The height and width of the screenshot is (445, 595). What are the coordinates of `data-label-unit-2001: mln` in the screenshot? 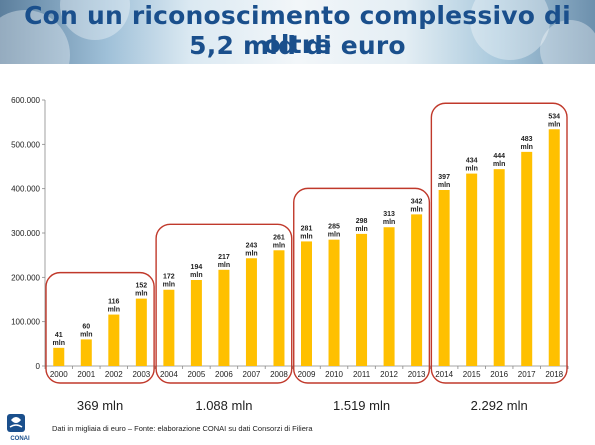 It's located at (86, 334).